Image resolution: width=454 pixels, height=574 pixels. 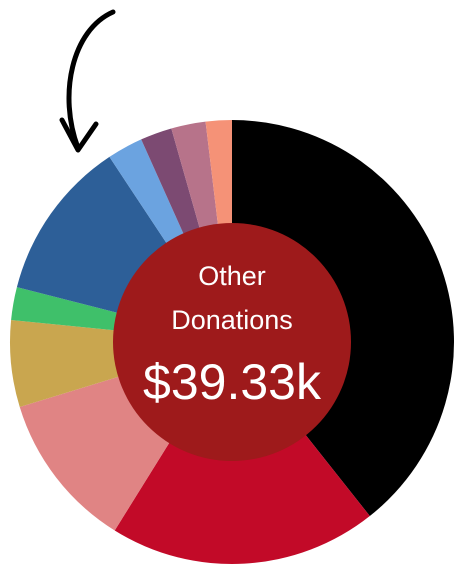 What do you see at coordinates (87, 81) in the screenshot?
I see `arrow` at bounding box center [87, 81].